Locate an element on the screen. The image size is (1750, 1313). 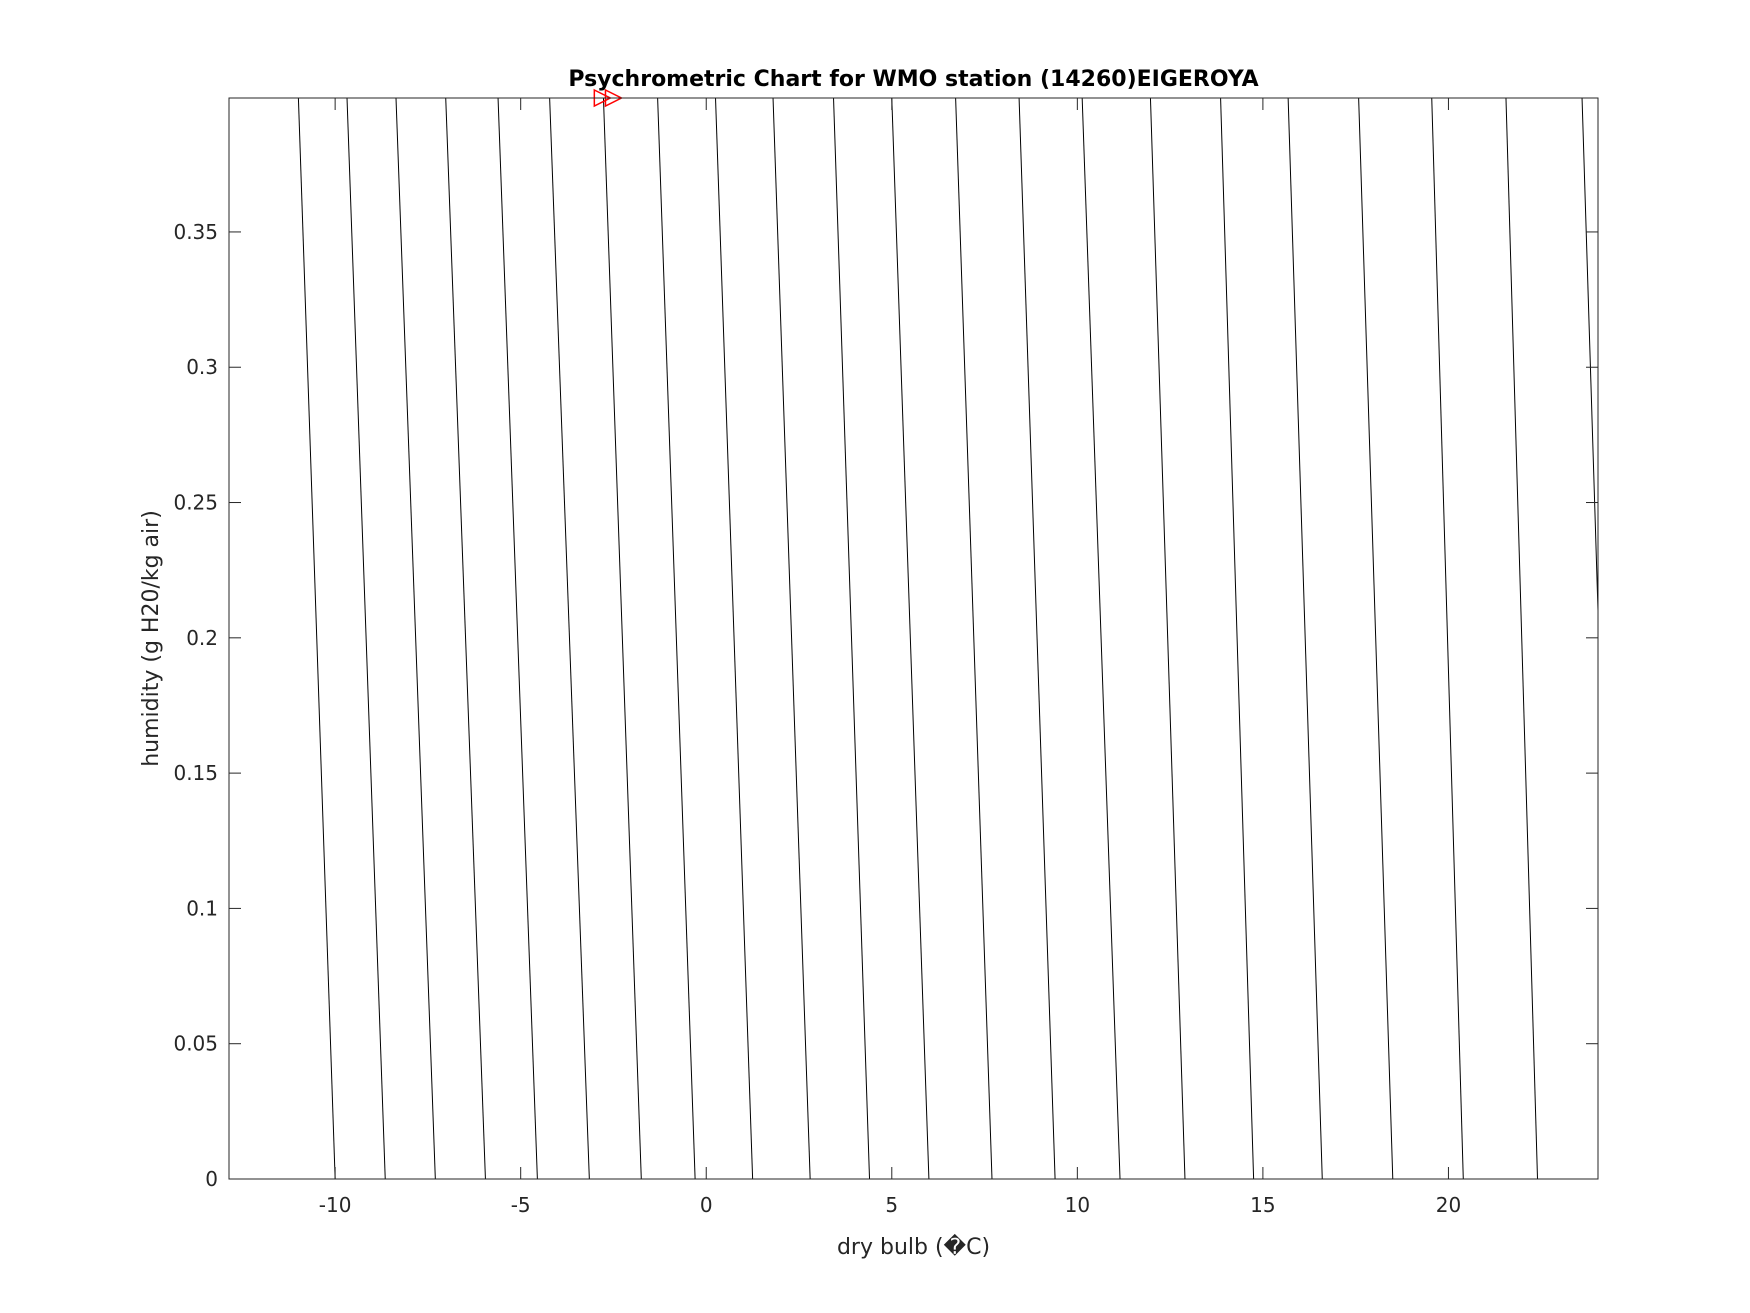
y-tick-label: 0.15 is located at coordinates (195, 773).